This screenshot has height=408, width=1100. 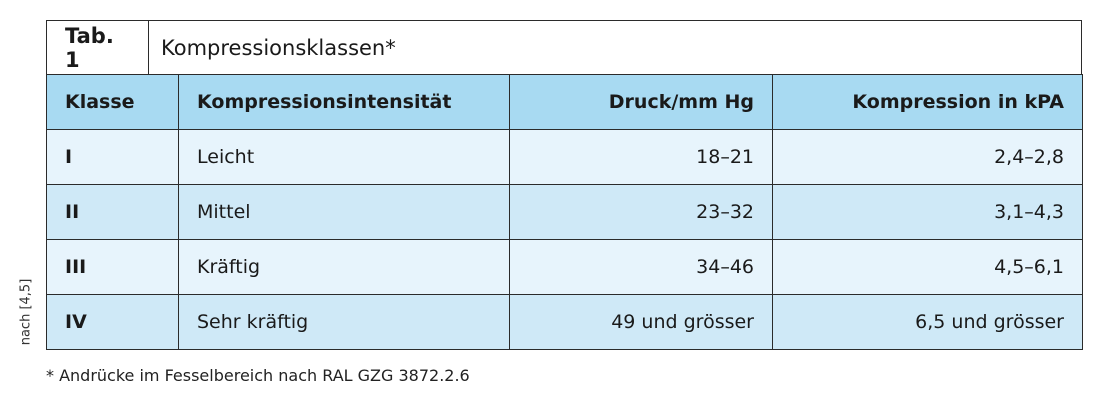 I want to click on table-cell: 6,5 und grösser, so click(x=927, y=322).